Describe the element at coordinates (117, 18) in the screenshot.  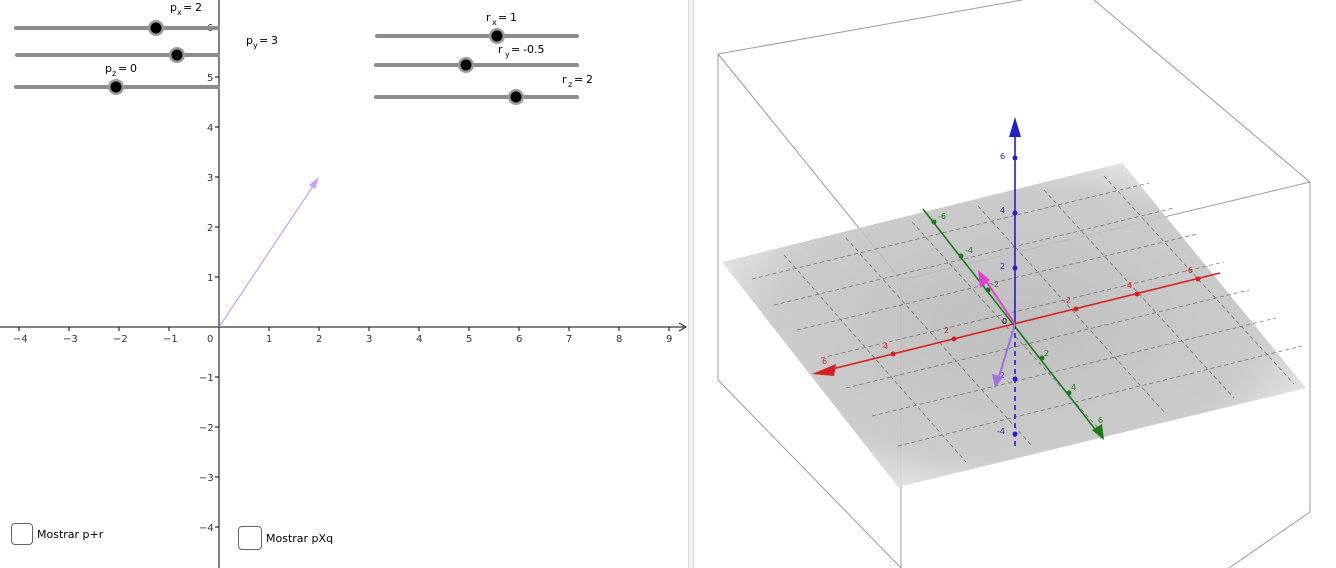
I see `slider-px: p x = 2` at that location.